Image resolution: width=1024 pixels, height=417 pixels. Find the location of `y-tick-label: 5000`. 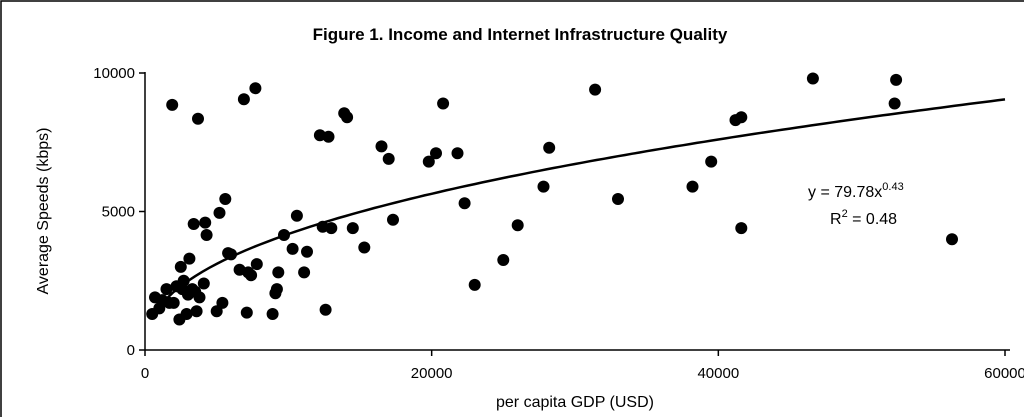

y-tick-label: 5000 is located at coordinates (118, 212).